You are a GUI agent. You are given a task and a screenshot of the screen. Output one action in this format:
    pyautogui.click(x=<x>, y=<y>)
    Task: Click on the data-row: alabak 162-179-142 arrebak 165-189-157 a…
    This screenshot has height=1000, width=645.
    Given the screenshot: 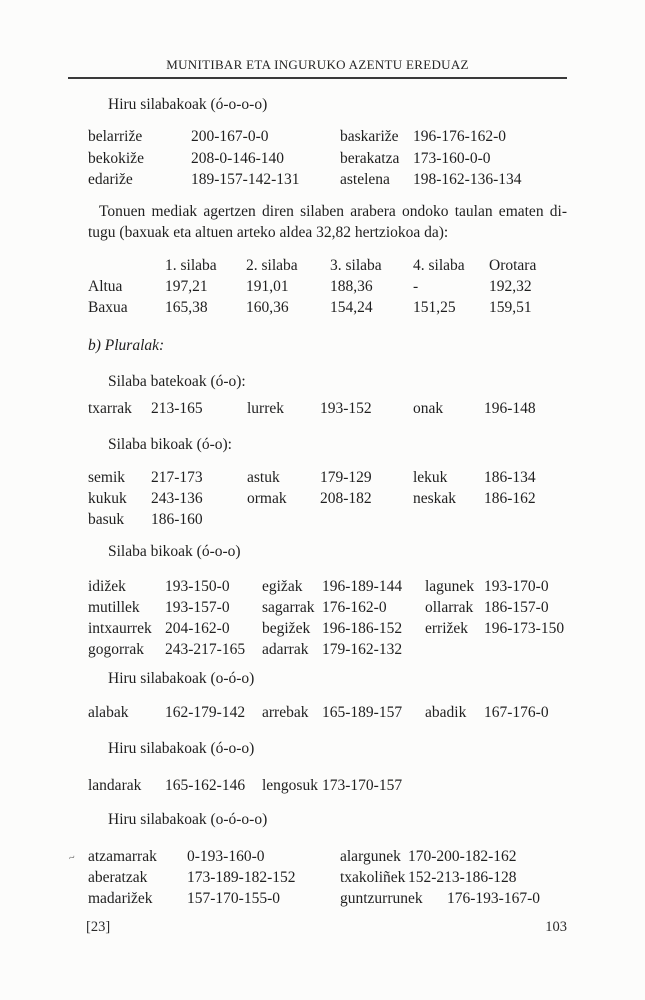 What is the action you would take?
    pyautogui.click(x=322, y=714)
    